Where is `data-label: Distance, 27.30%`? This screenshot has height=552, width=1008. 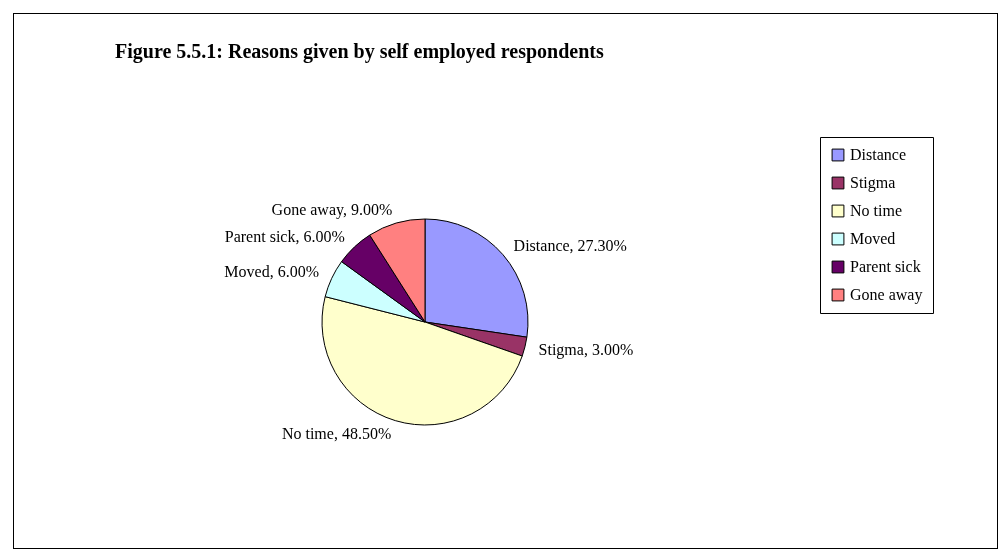
data-label: Distance, 27.30% is located at coordinates (570, 245).